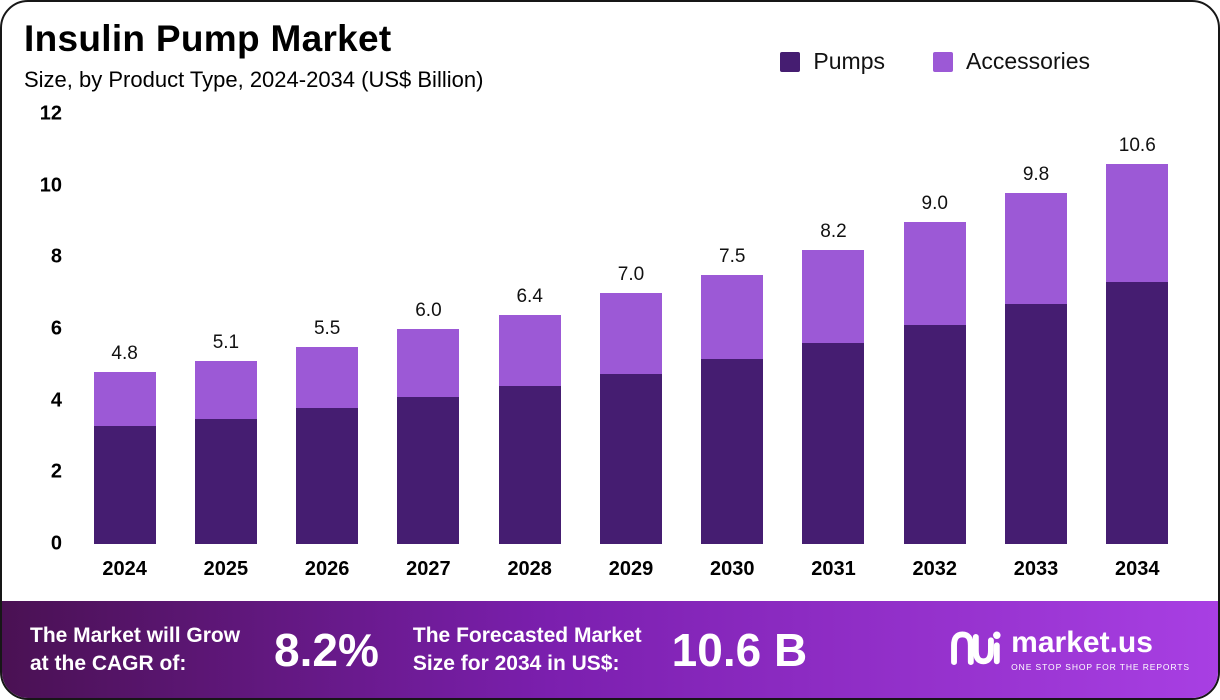 The width and height of the screenshot is (1220, 700). I want to click on bar-column-2028: 6.4, so click(529, 329).